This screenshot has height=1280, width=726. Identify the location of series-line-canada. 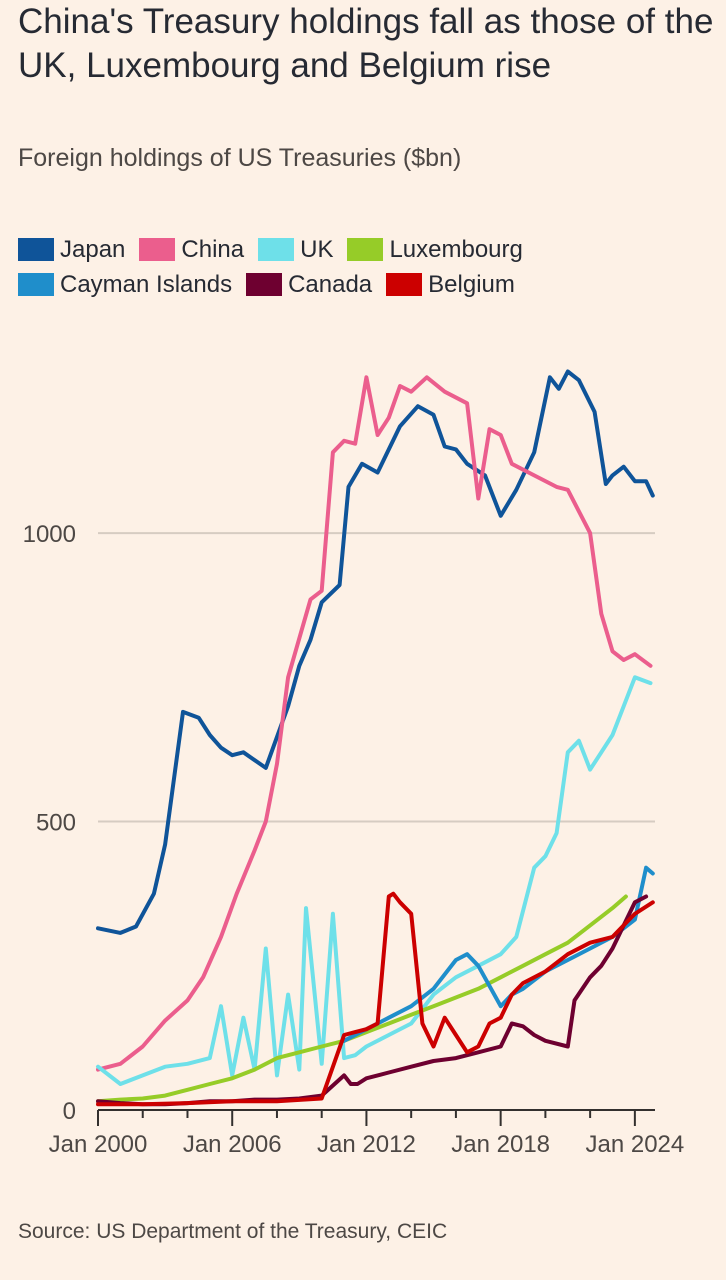
(372, 1000).